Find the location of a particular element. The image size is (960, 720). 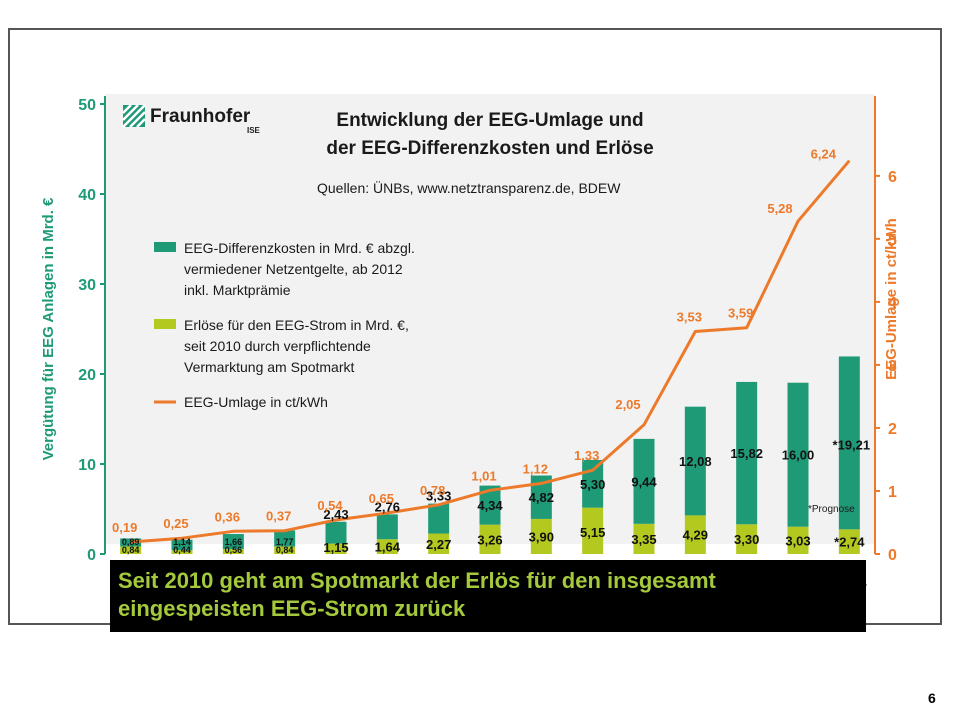

bar-erloese-2002 is located at coordinates (233, 551).